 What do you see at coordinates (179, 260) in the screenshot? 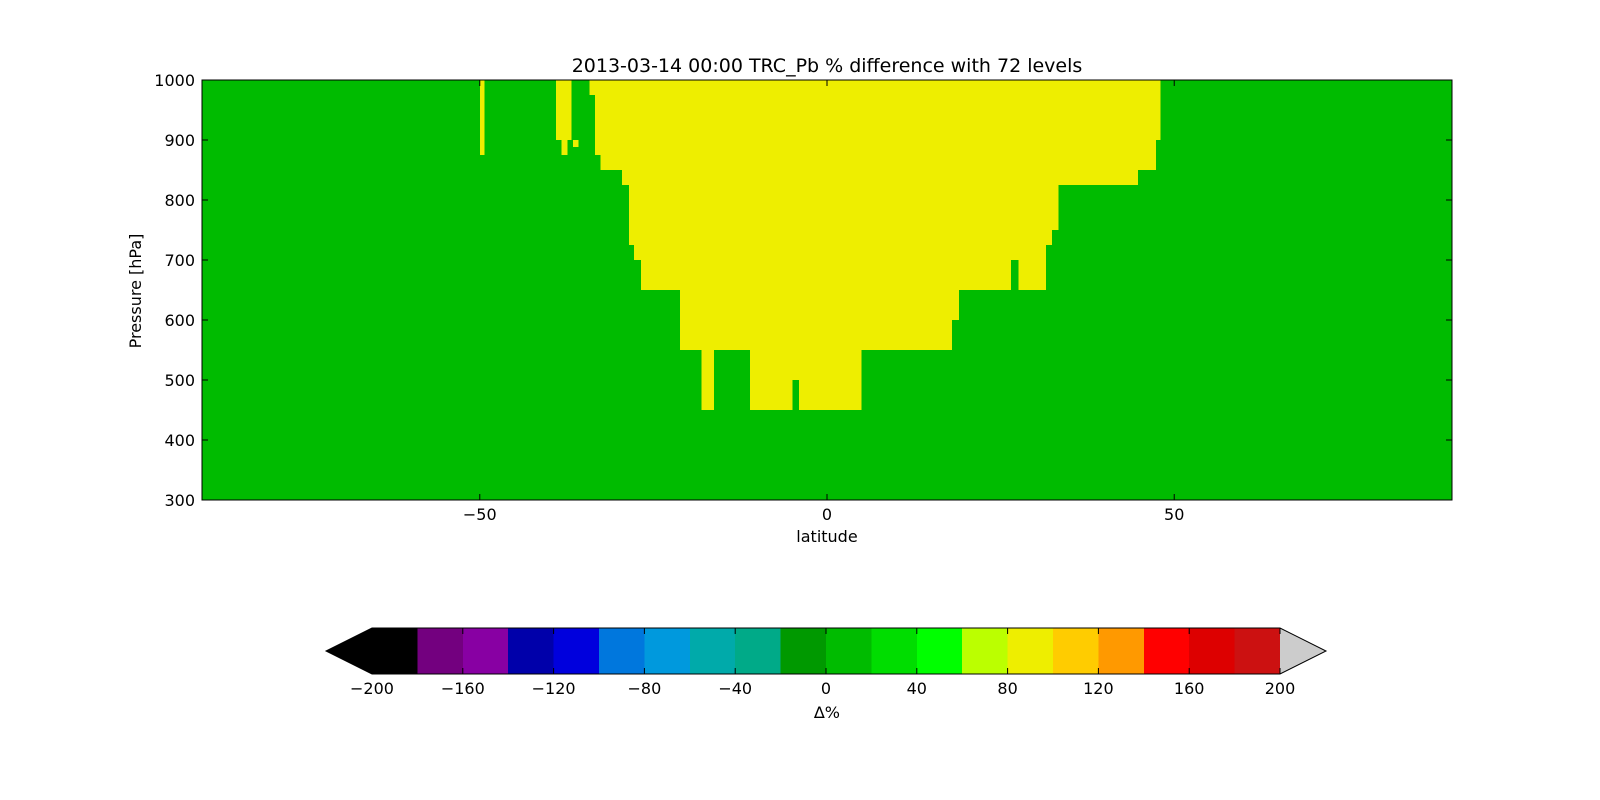
I see `y-tick-label: 700` at bounding box center [179, 260].